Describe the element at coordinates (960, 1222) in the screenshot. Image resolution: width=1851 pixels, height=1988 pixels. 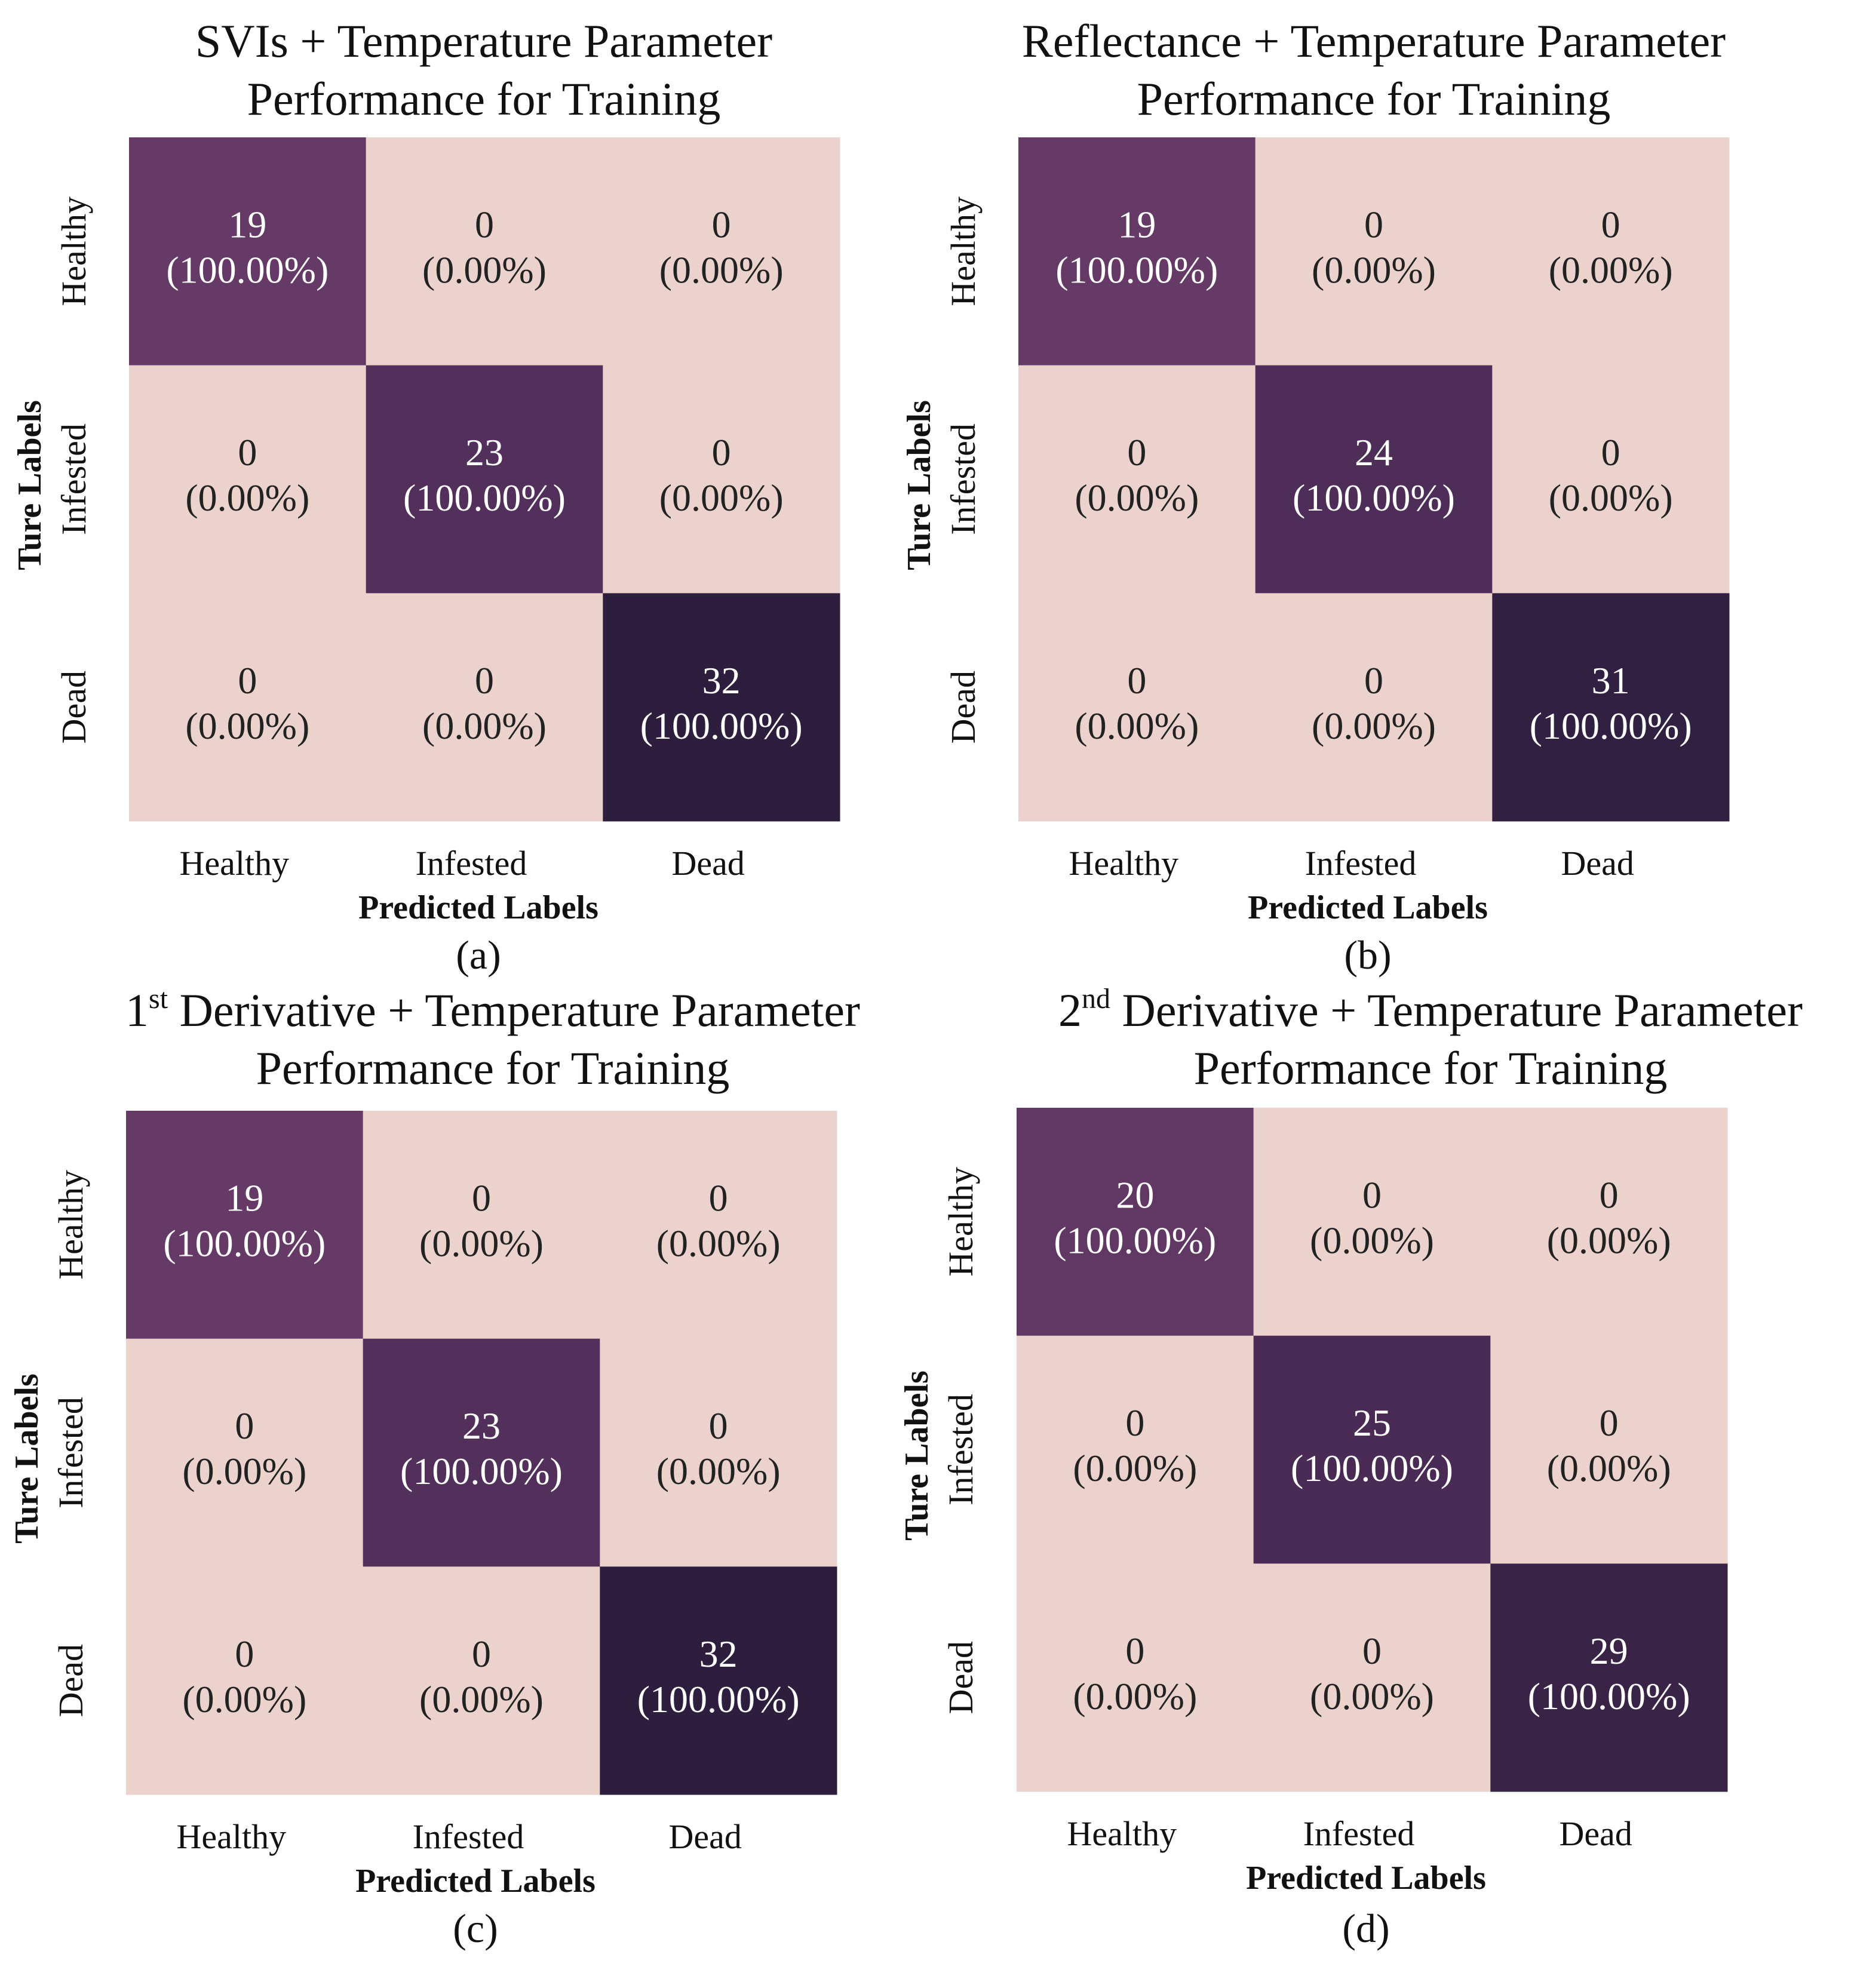
I see `y-tick-label: Healthy` at that location.